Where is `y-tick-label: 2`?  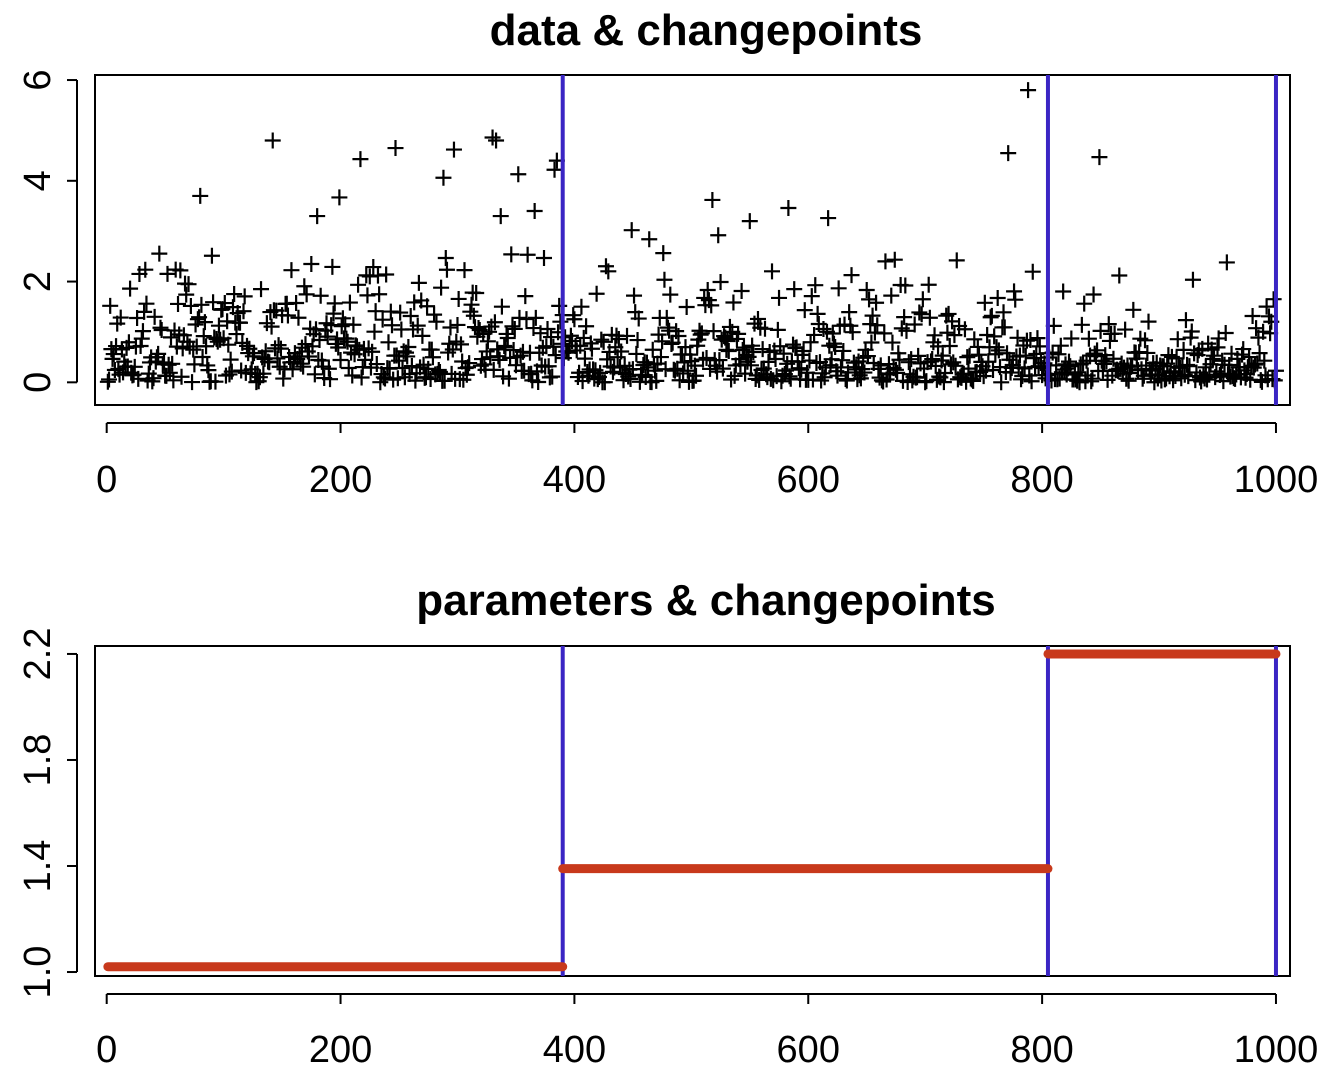
y-tick-label: 2 is located at coordinates (38, 281).